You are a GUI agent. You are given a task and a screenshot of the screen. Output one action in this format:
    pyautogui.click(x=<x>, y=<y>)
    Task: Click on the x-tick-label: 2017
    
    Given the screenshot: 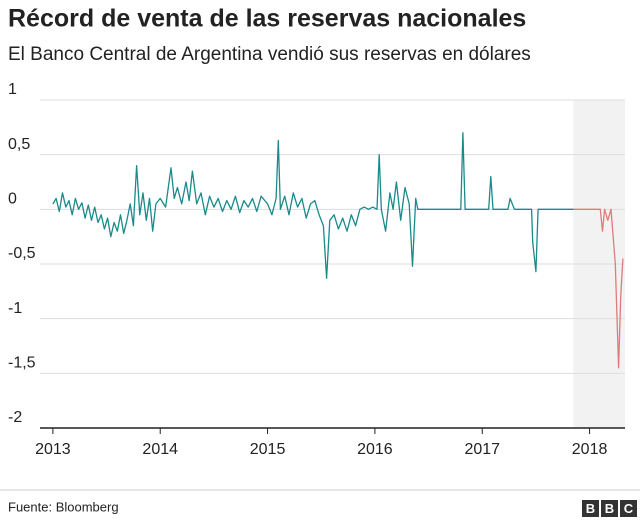 What is the action you would take?
    pyautogui.click(x=482, y=449)
    